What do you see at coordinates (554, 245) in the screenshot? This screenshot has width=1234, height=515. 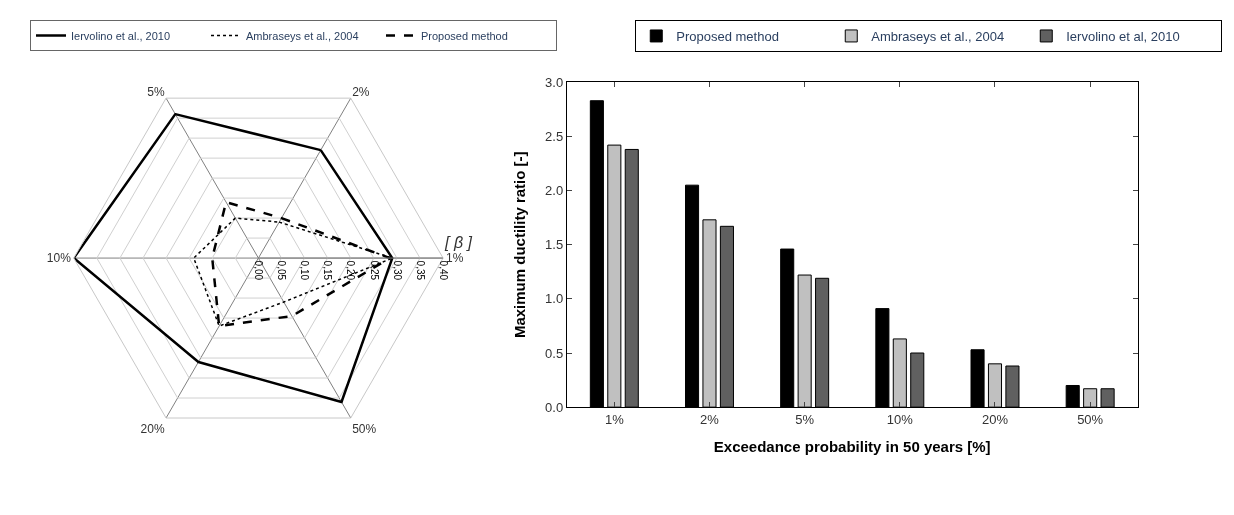 I see `y-tick-label: 1.5` at bounding box center [554, 245].